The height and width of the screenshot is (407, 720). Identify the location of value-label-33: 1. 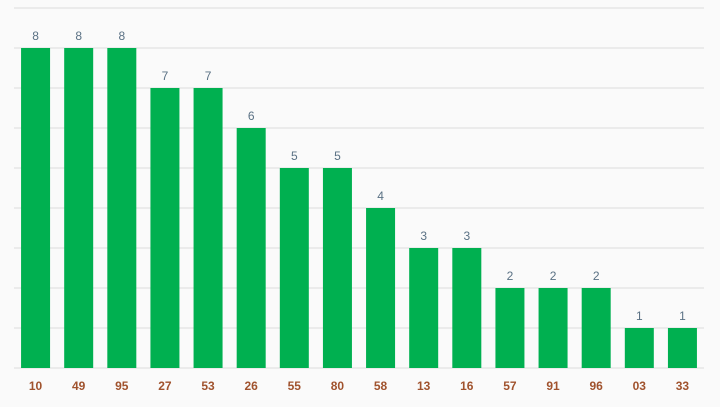
(682, 316).